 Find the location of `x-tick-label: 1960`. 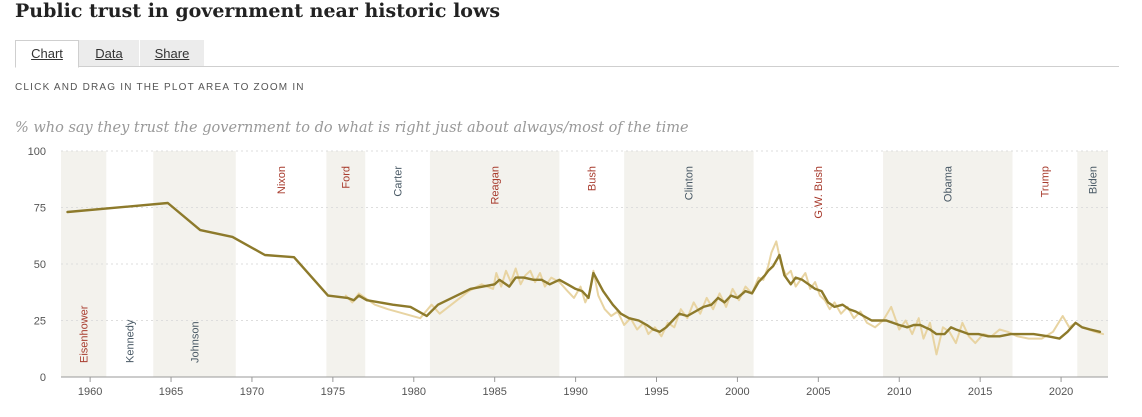

x-tick-label: 1960 is located at coordinates (90, 392).